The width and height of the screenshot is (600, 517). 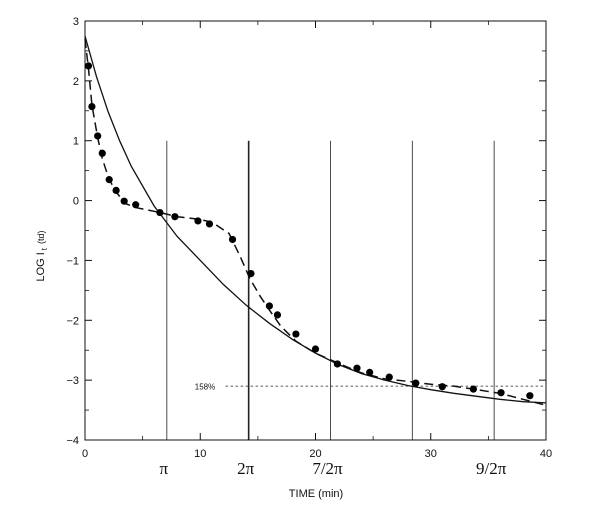 What do you see at coordinates (41, 266) in the screenshot?
I see `y-axis-label-main: LOG I` at bounding box center [41, 266].